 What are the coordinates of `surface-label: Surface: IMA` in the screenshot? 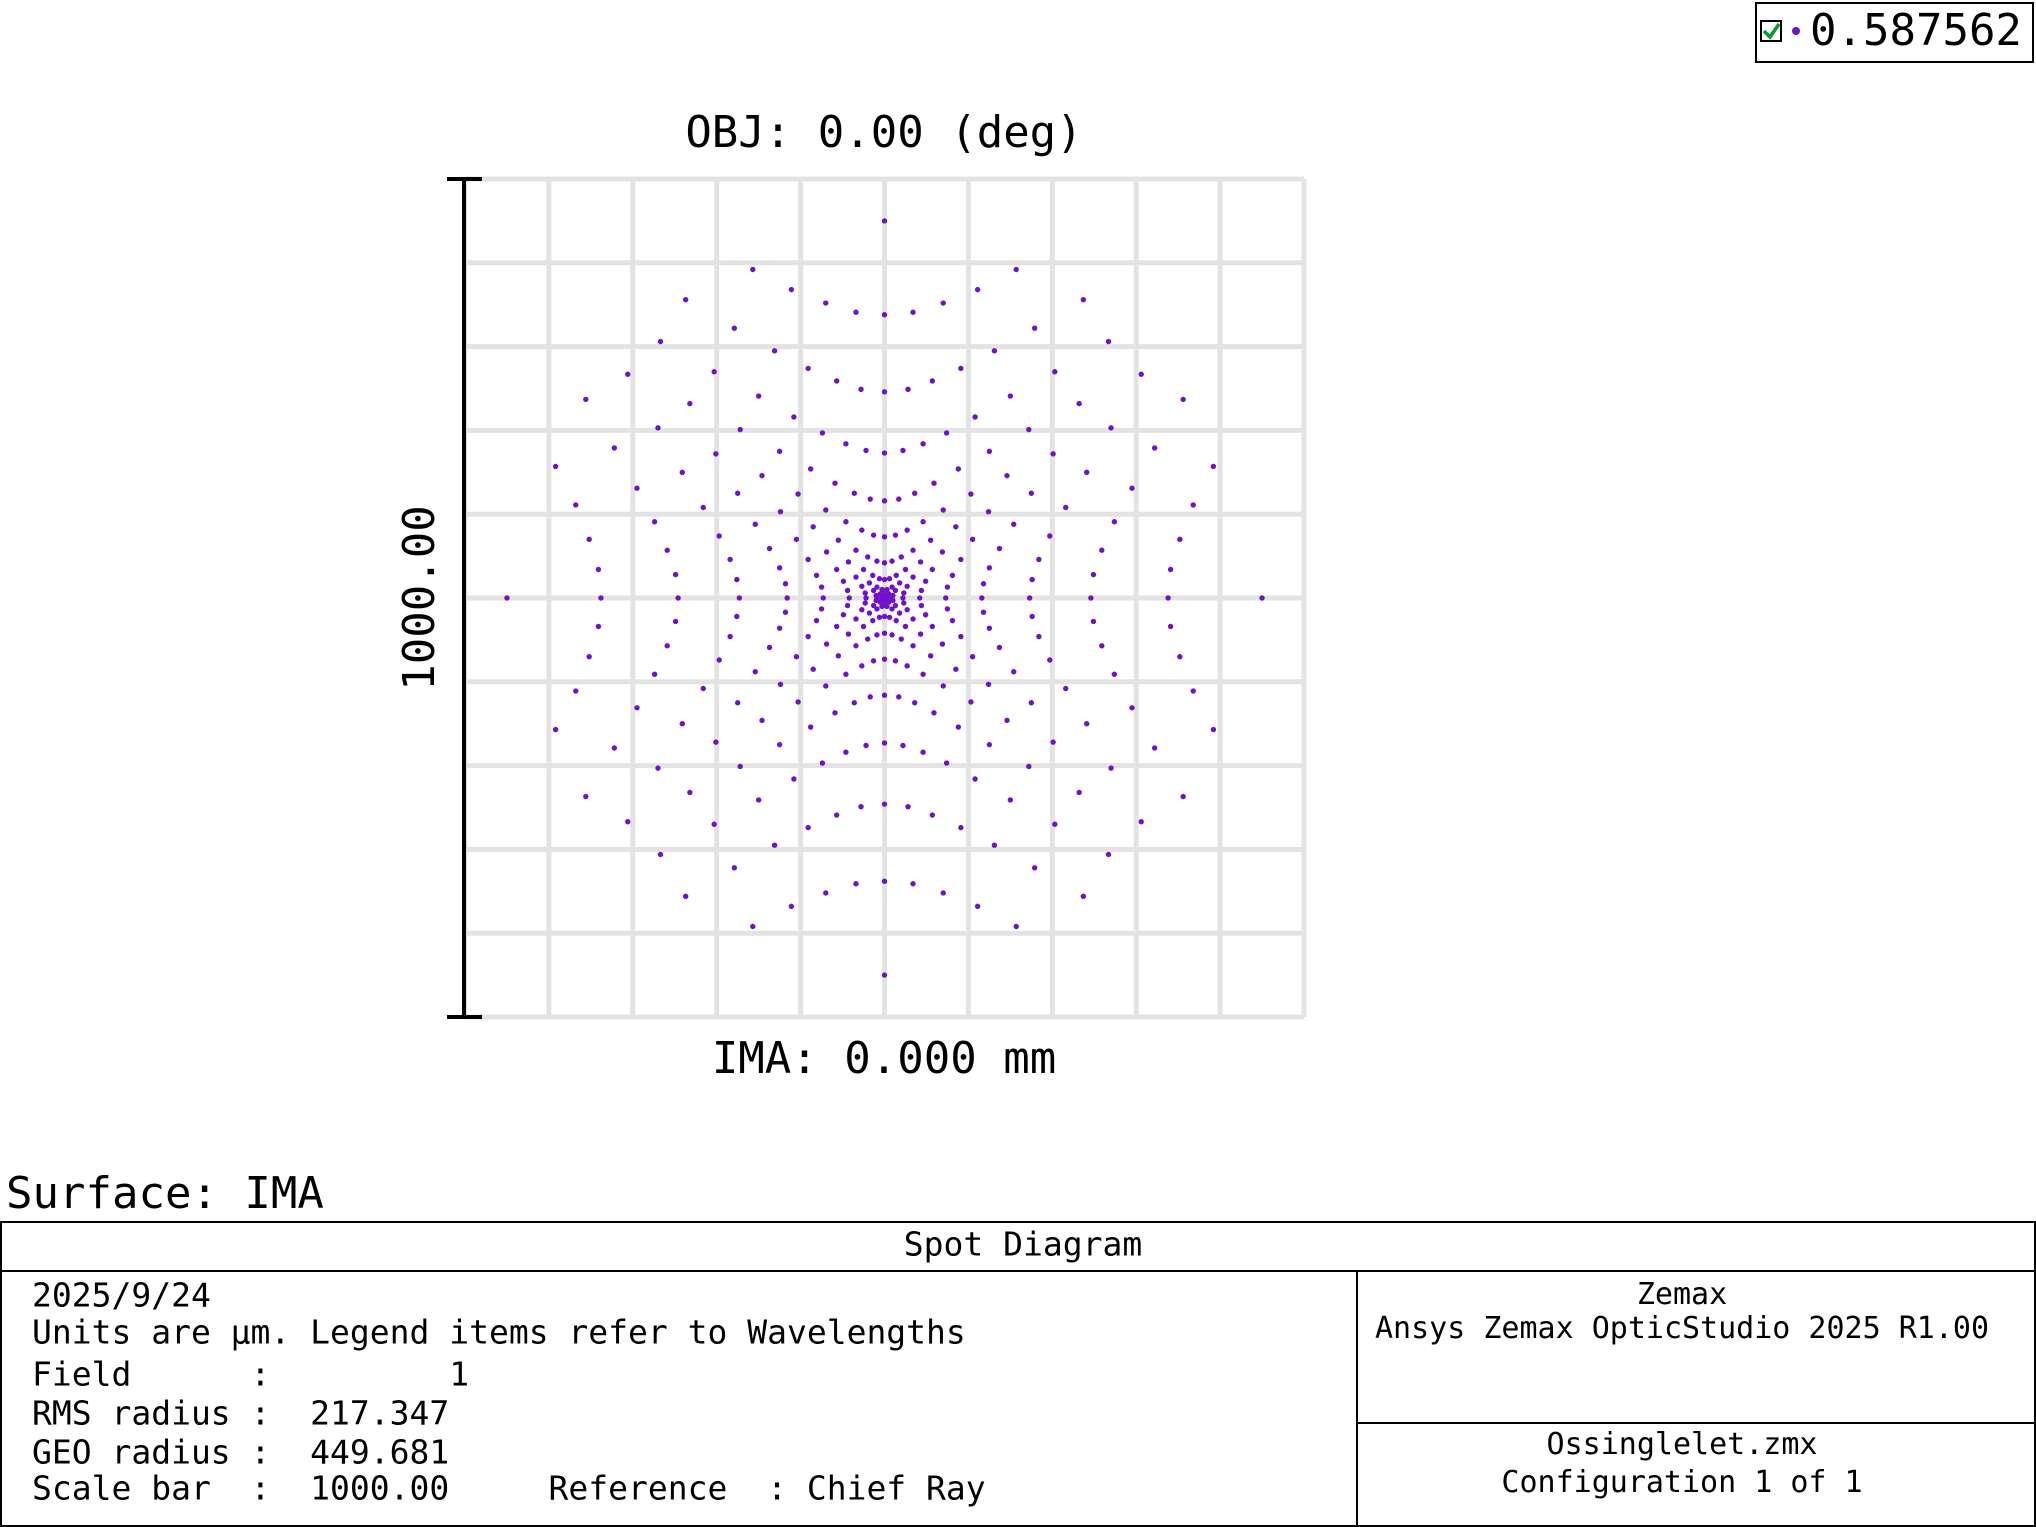 It's located at (165, 1193).